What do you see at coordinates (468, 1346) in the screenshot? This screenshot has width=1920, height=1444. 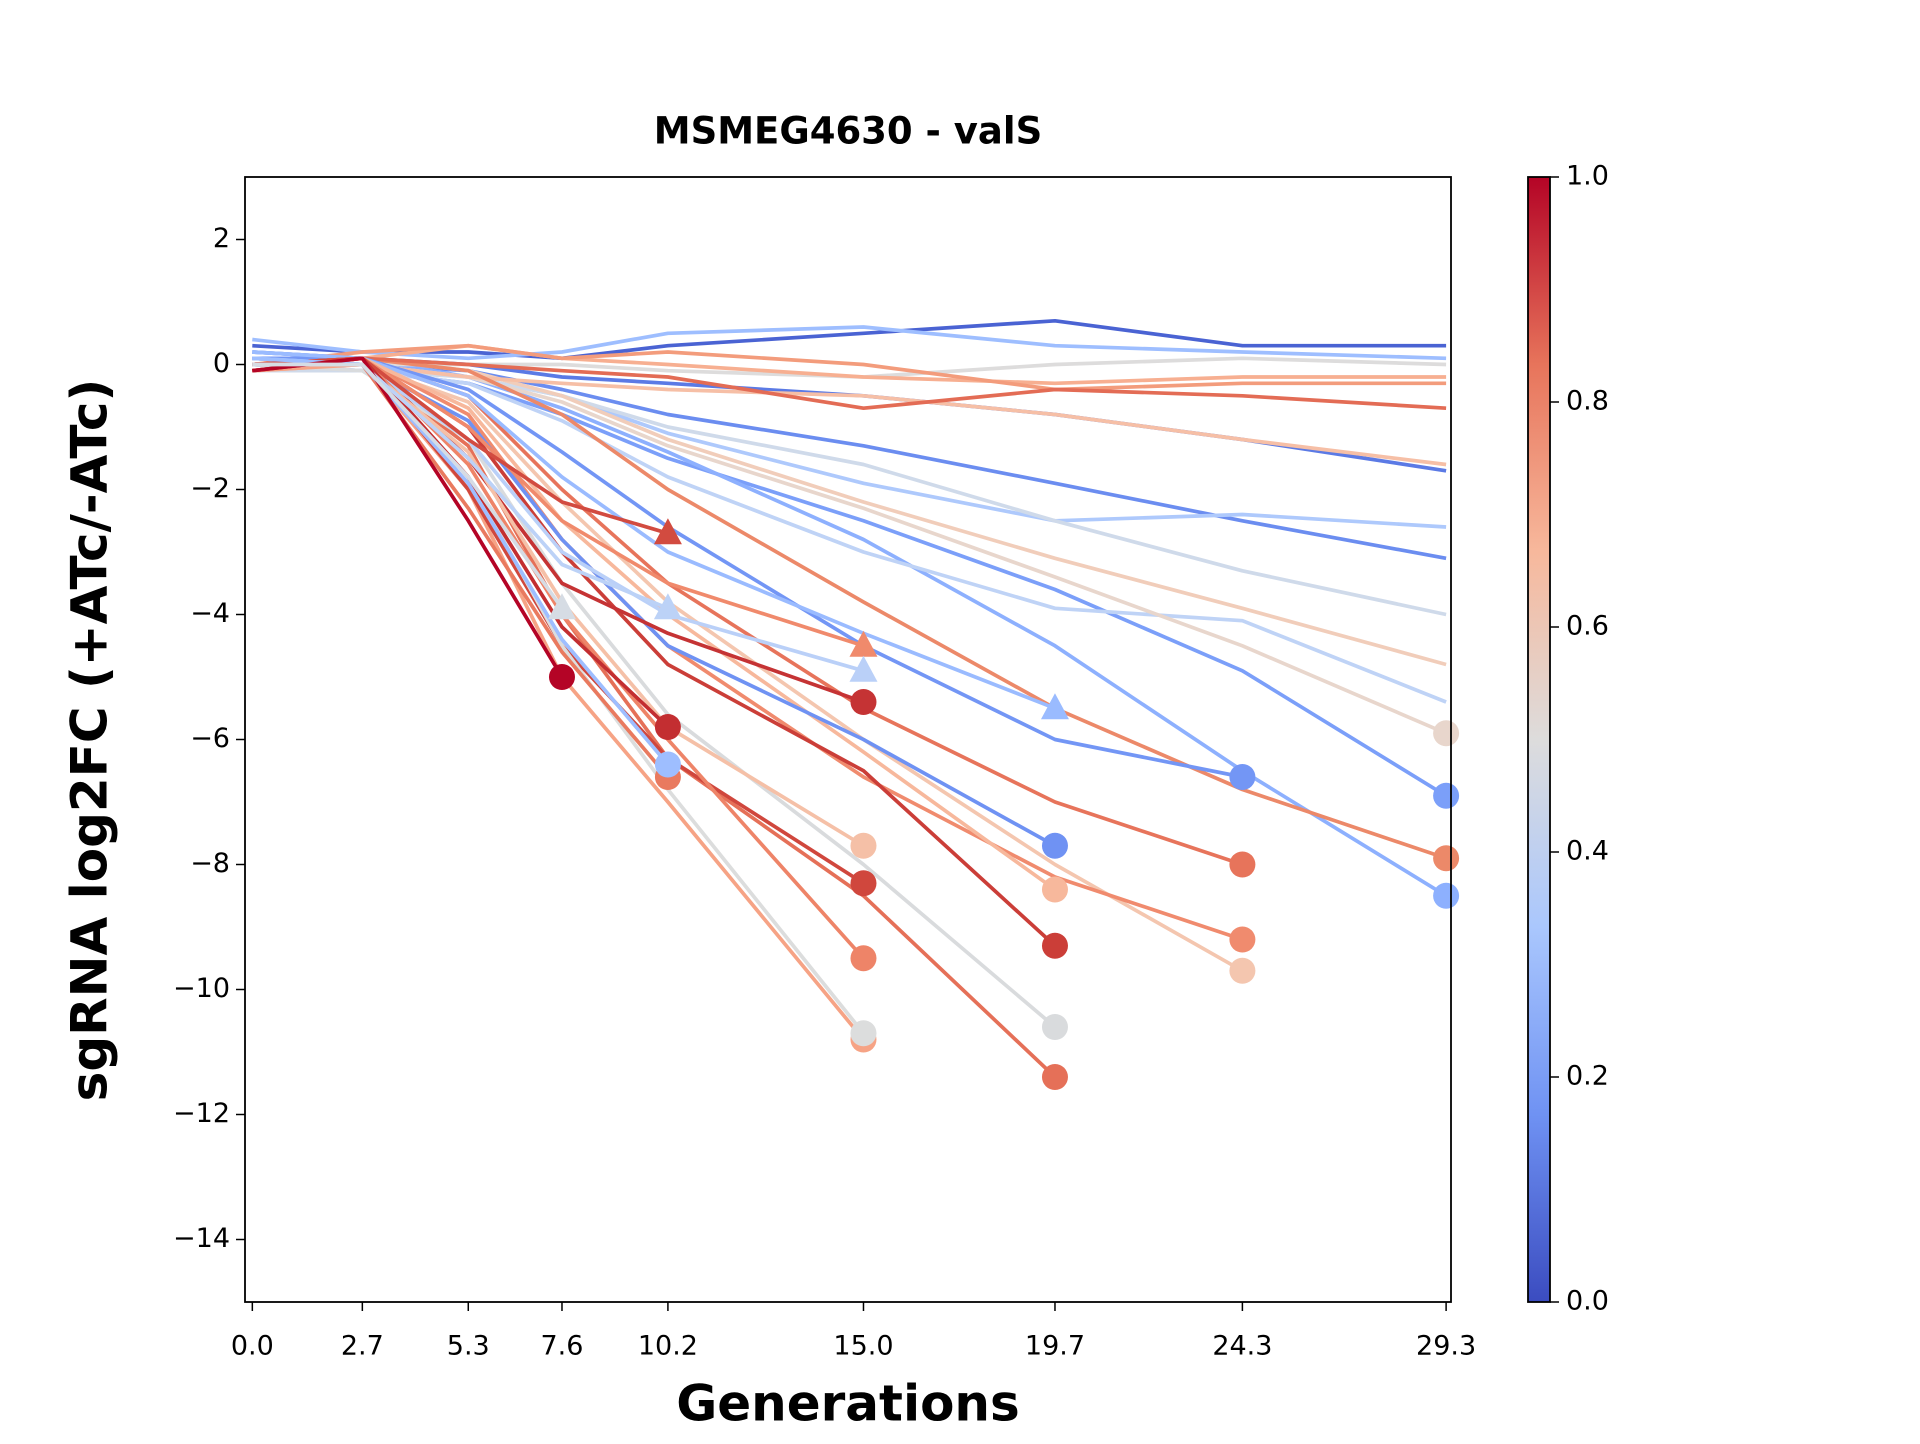 I see `x-tick-label: 5.3` at bounding box center [468, 1346].